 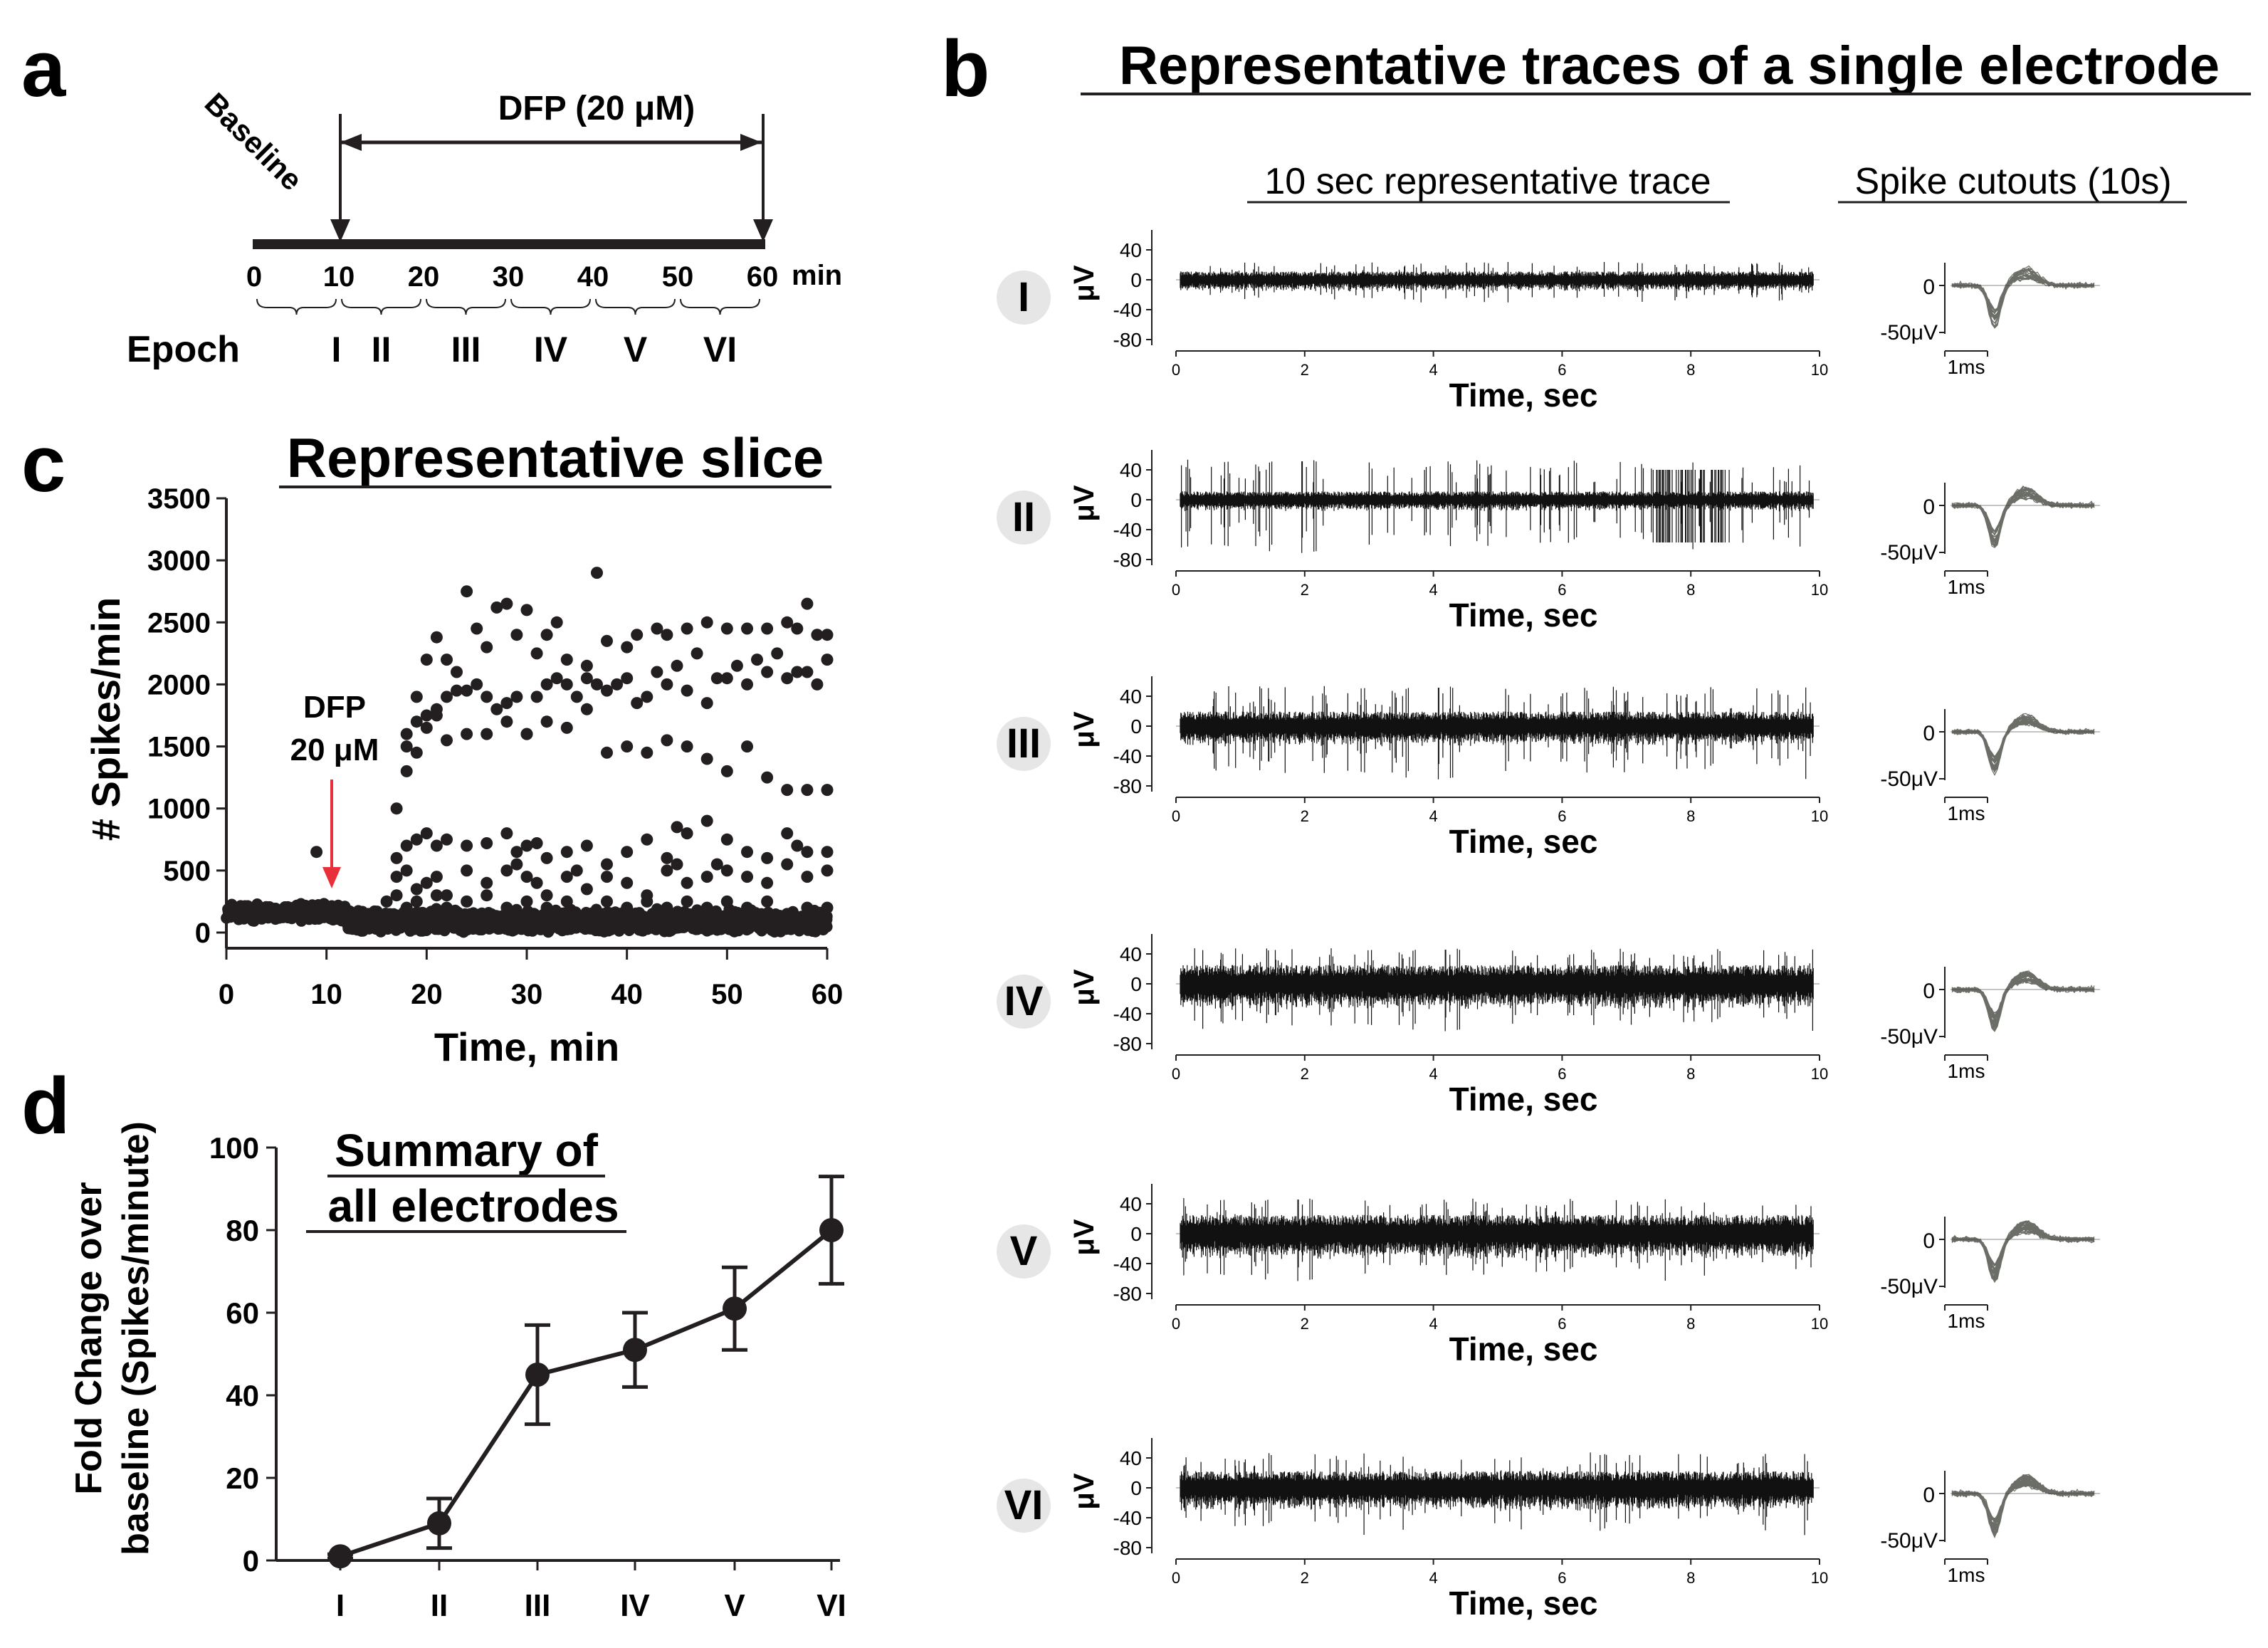 What do you see at coordinates (2023, 1251) in the screenshot?
I see `cutout-waveforms` at bounding box center [2023, 1251].